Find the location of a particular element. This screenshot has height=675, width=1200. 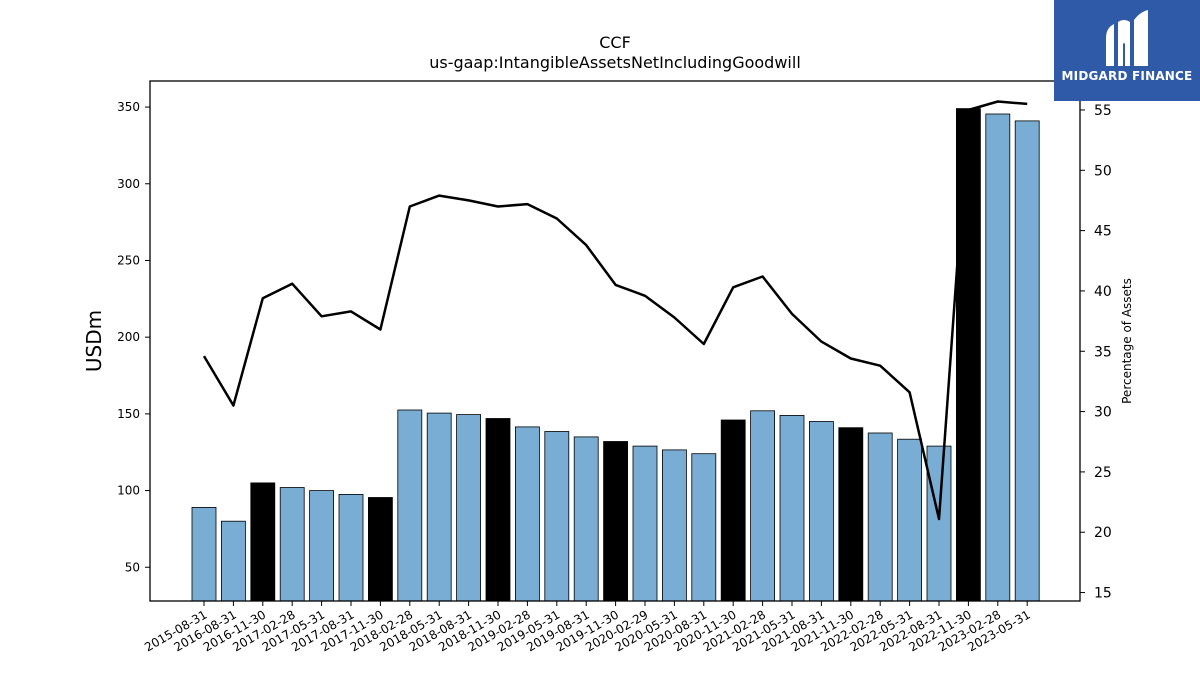

y2-ticks: 15 20 25 30 35 40 45 50 55 is located at coordinates (1096, 352).